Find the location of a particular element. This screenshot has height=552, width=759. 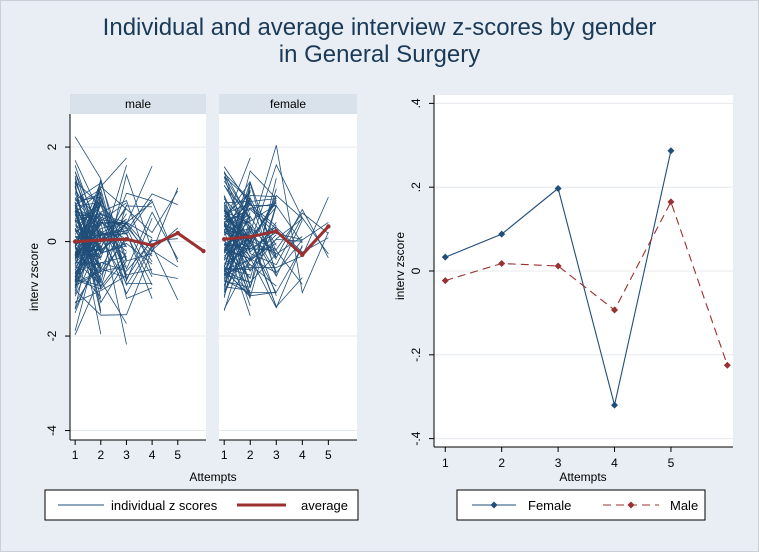

plot-area is located at coordinates (288, 277).